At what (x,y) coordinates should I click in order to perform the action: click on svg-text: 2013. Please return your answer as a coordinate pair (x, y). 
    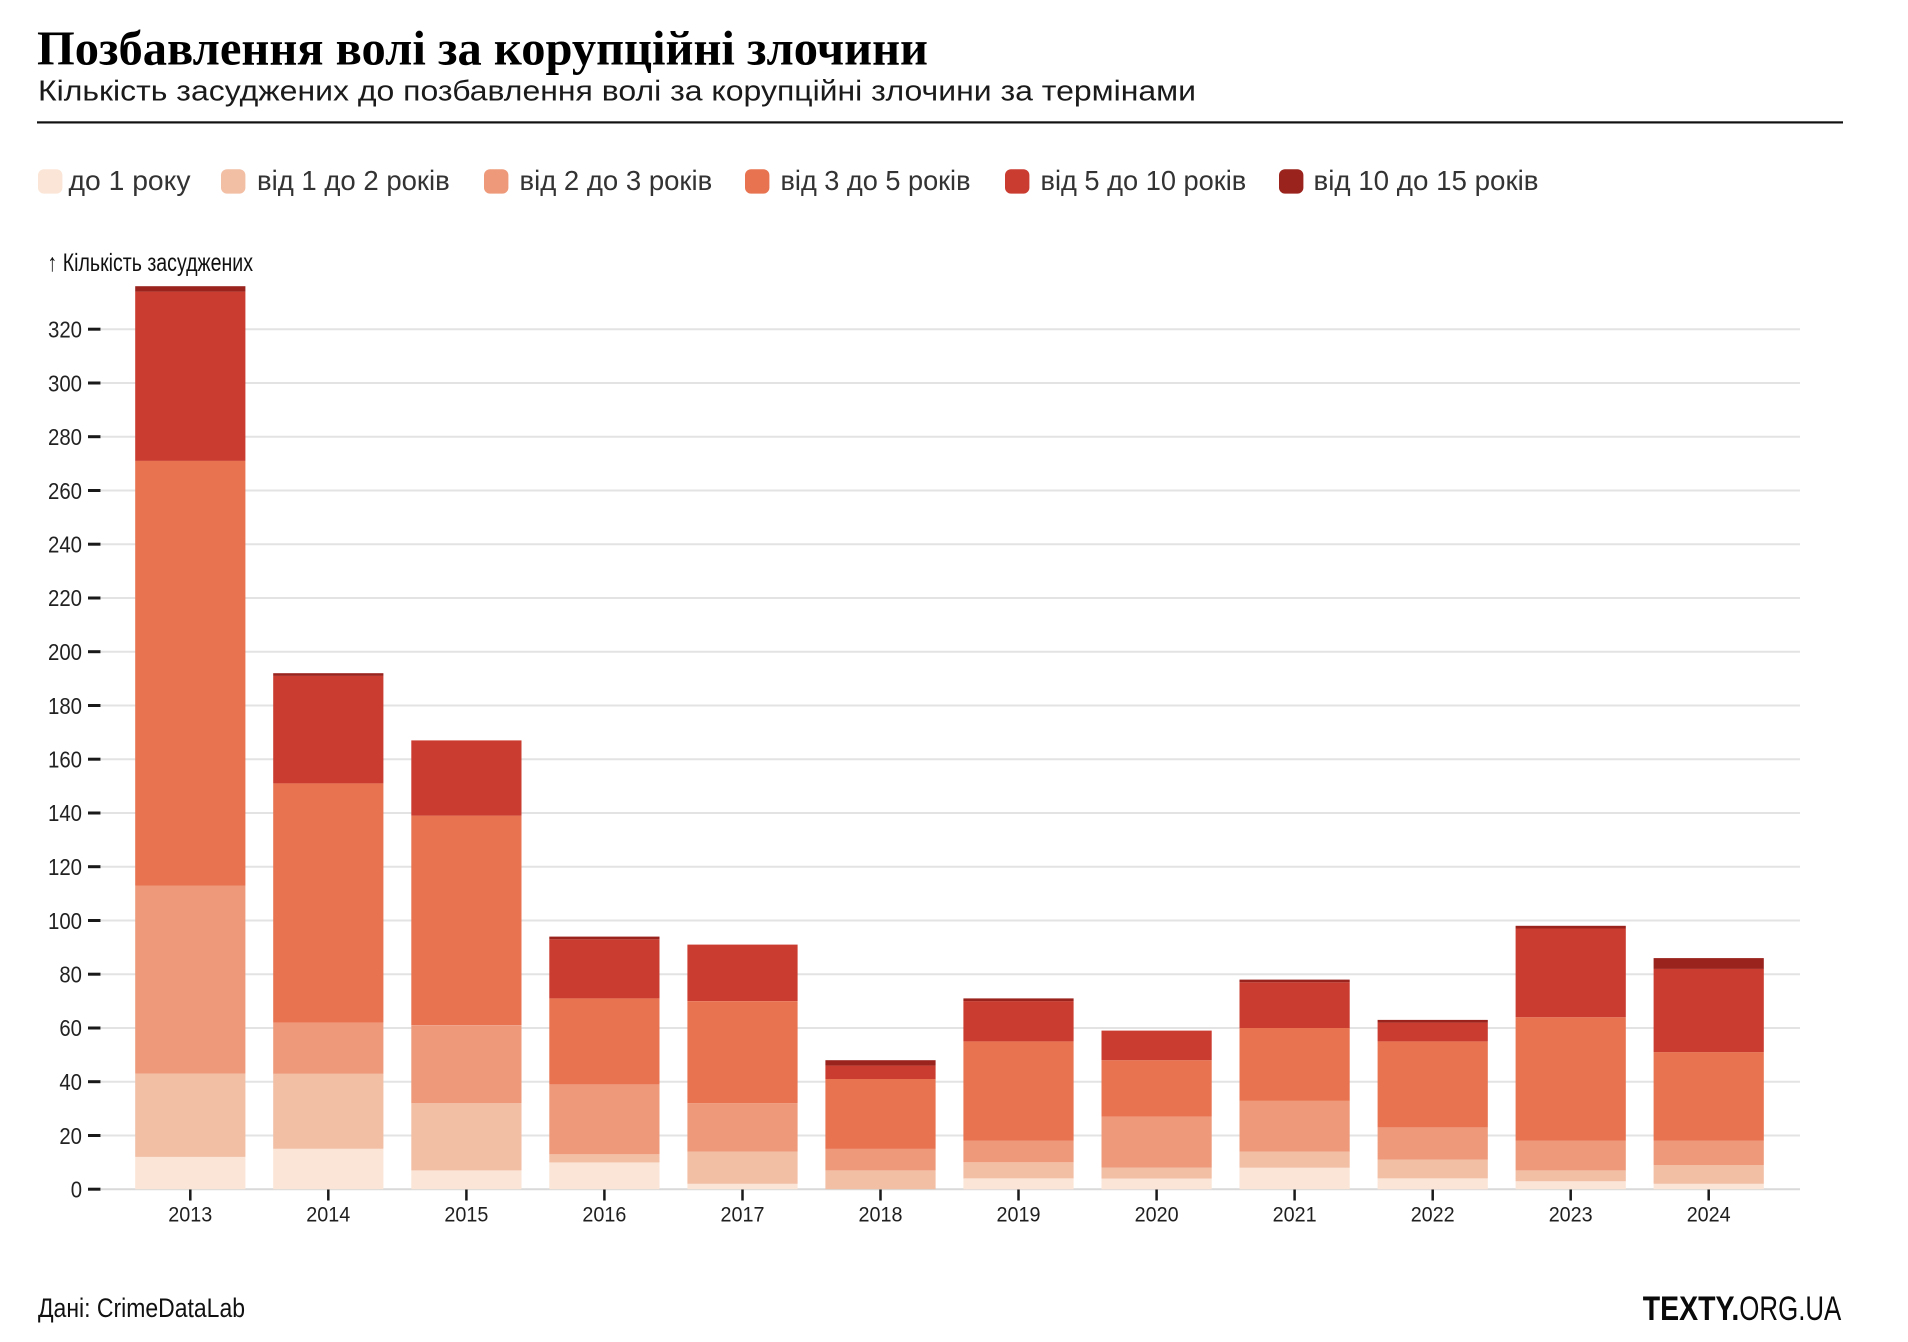
    Looking at the image, I should click on (190, 1214).